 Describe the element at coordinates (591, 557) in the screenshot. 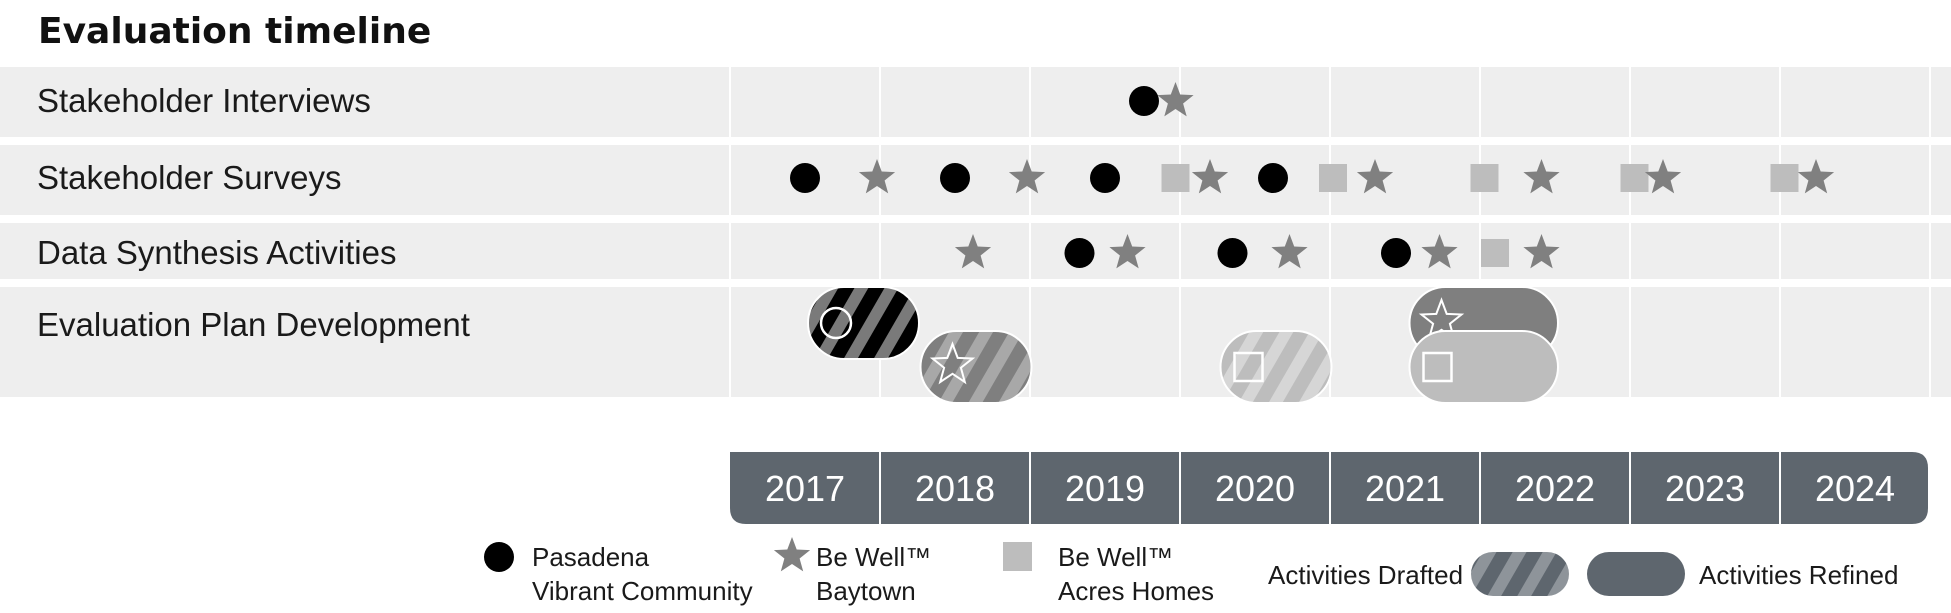

I see `legend-pvc-line1: Pasadena` at that location.